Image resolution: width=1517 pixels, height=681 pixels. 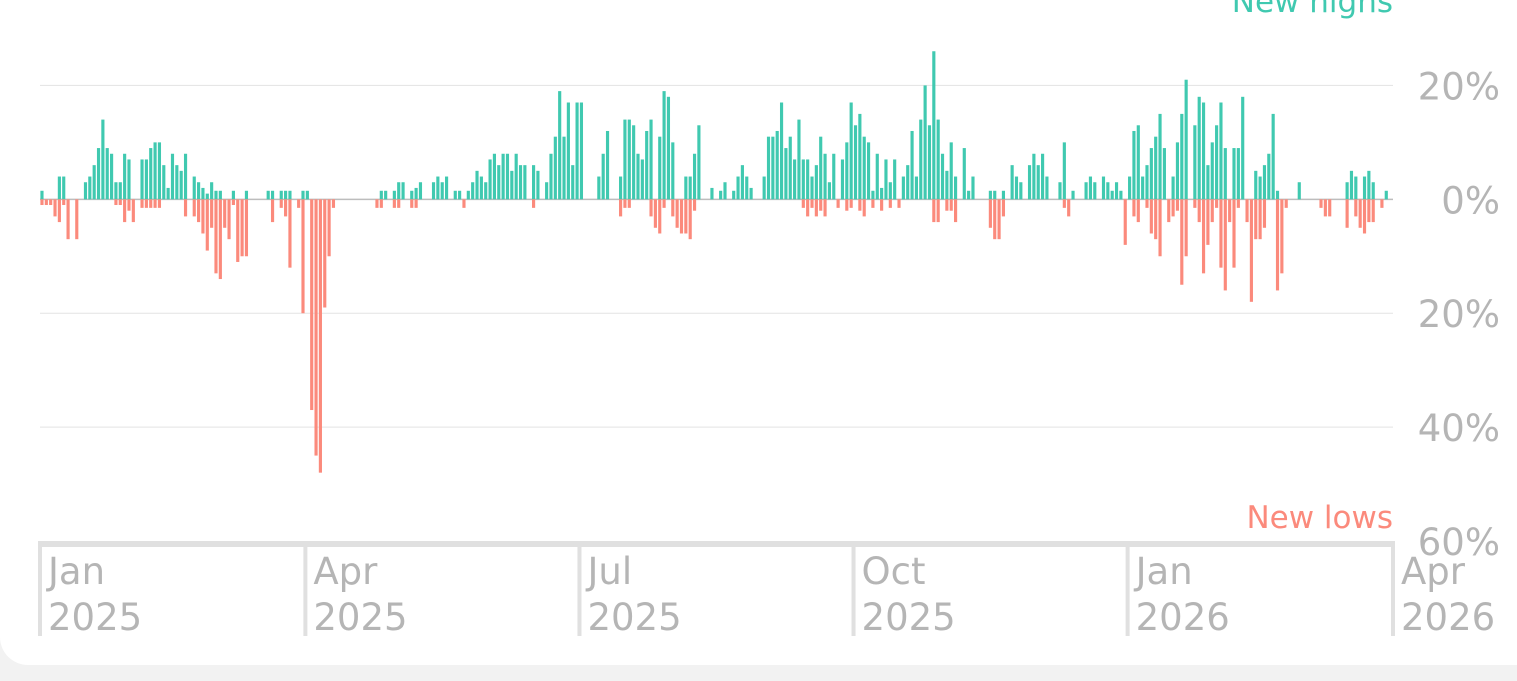 I want to click on y-tick-label: 0%, so click(x=1470, y=200).